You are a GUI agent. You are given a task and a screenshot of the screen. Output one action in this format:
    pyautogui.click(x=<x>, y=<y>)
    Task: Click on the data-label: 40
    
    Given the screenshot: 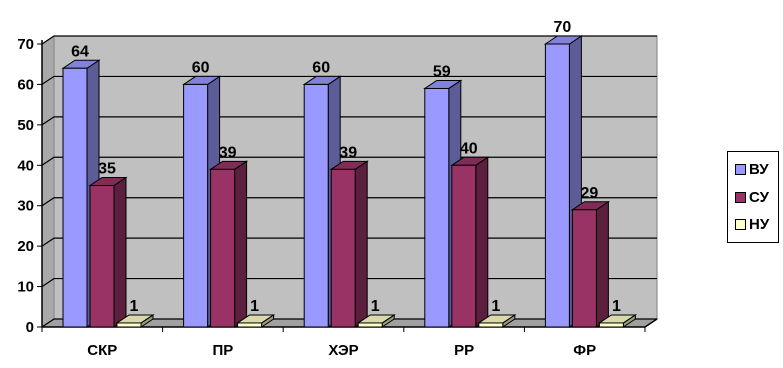 What is the action you would take?
    pyautogui.click(x=469, y=148)
    